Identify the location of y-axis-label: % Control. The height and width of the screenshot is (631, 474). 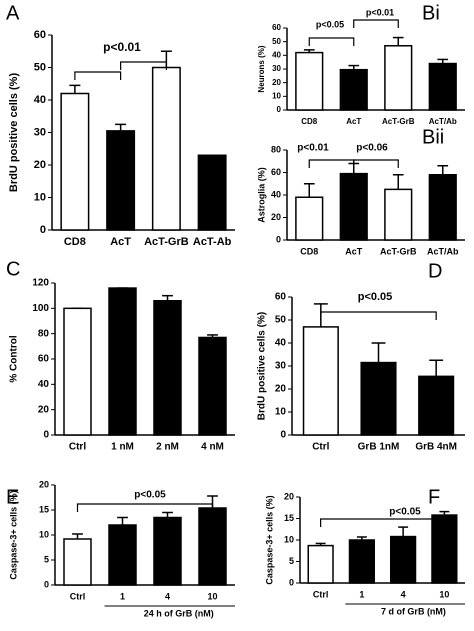
(14, 358).